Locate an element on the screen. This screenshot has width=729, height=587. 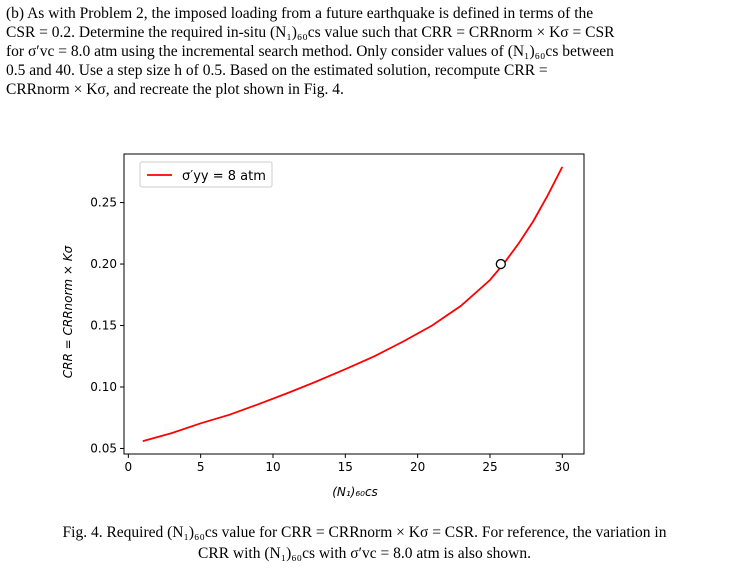
legend-box is located at coordinates (206, 174).